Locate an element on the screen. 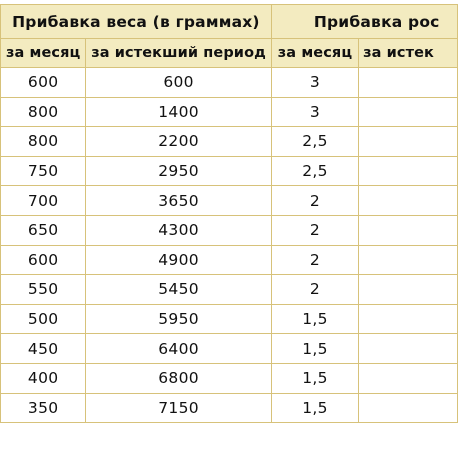 The image size is (458, 458). table-row: 700 3650 2 is located at coordinates (229, 200).